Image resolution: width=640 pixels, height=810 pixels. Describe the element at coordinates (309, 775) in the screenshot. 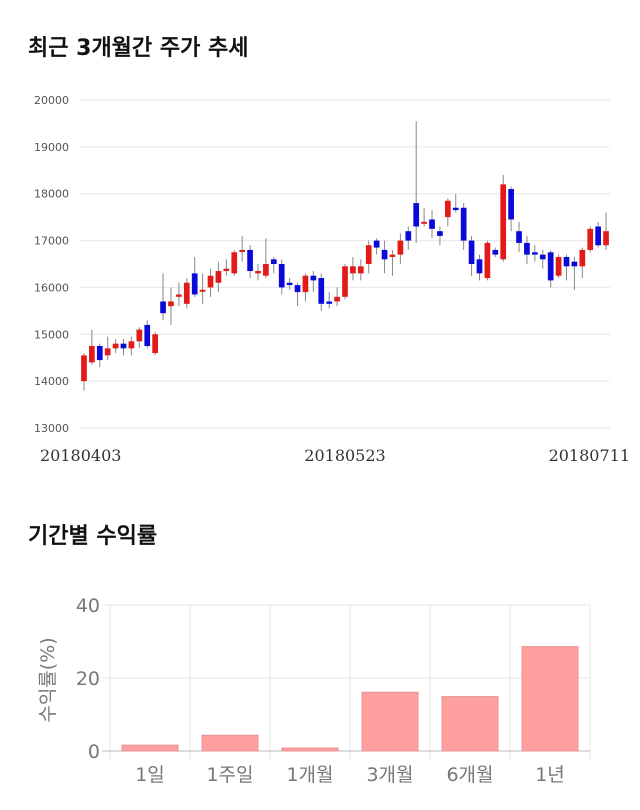

I see `x-tick-label: 1개월` at that location.